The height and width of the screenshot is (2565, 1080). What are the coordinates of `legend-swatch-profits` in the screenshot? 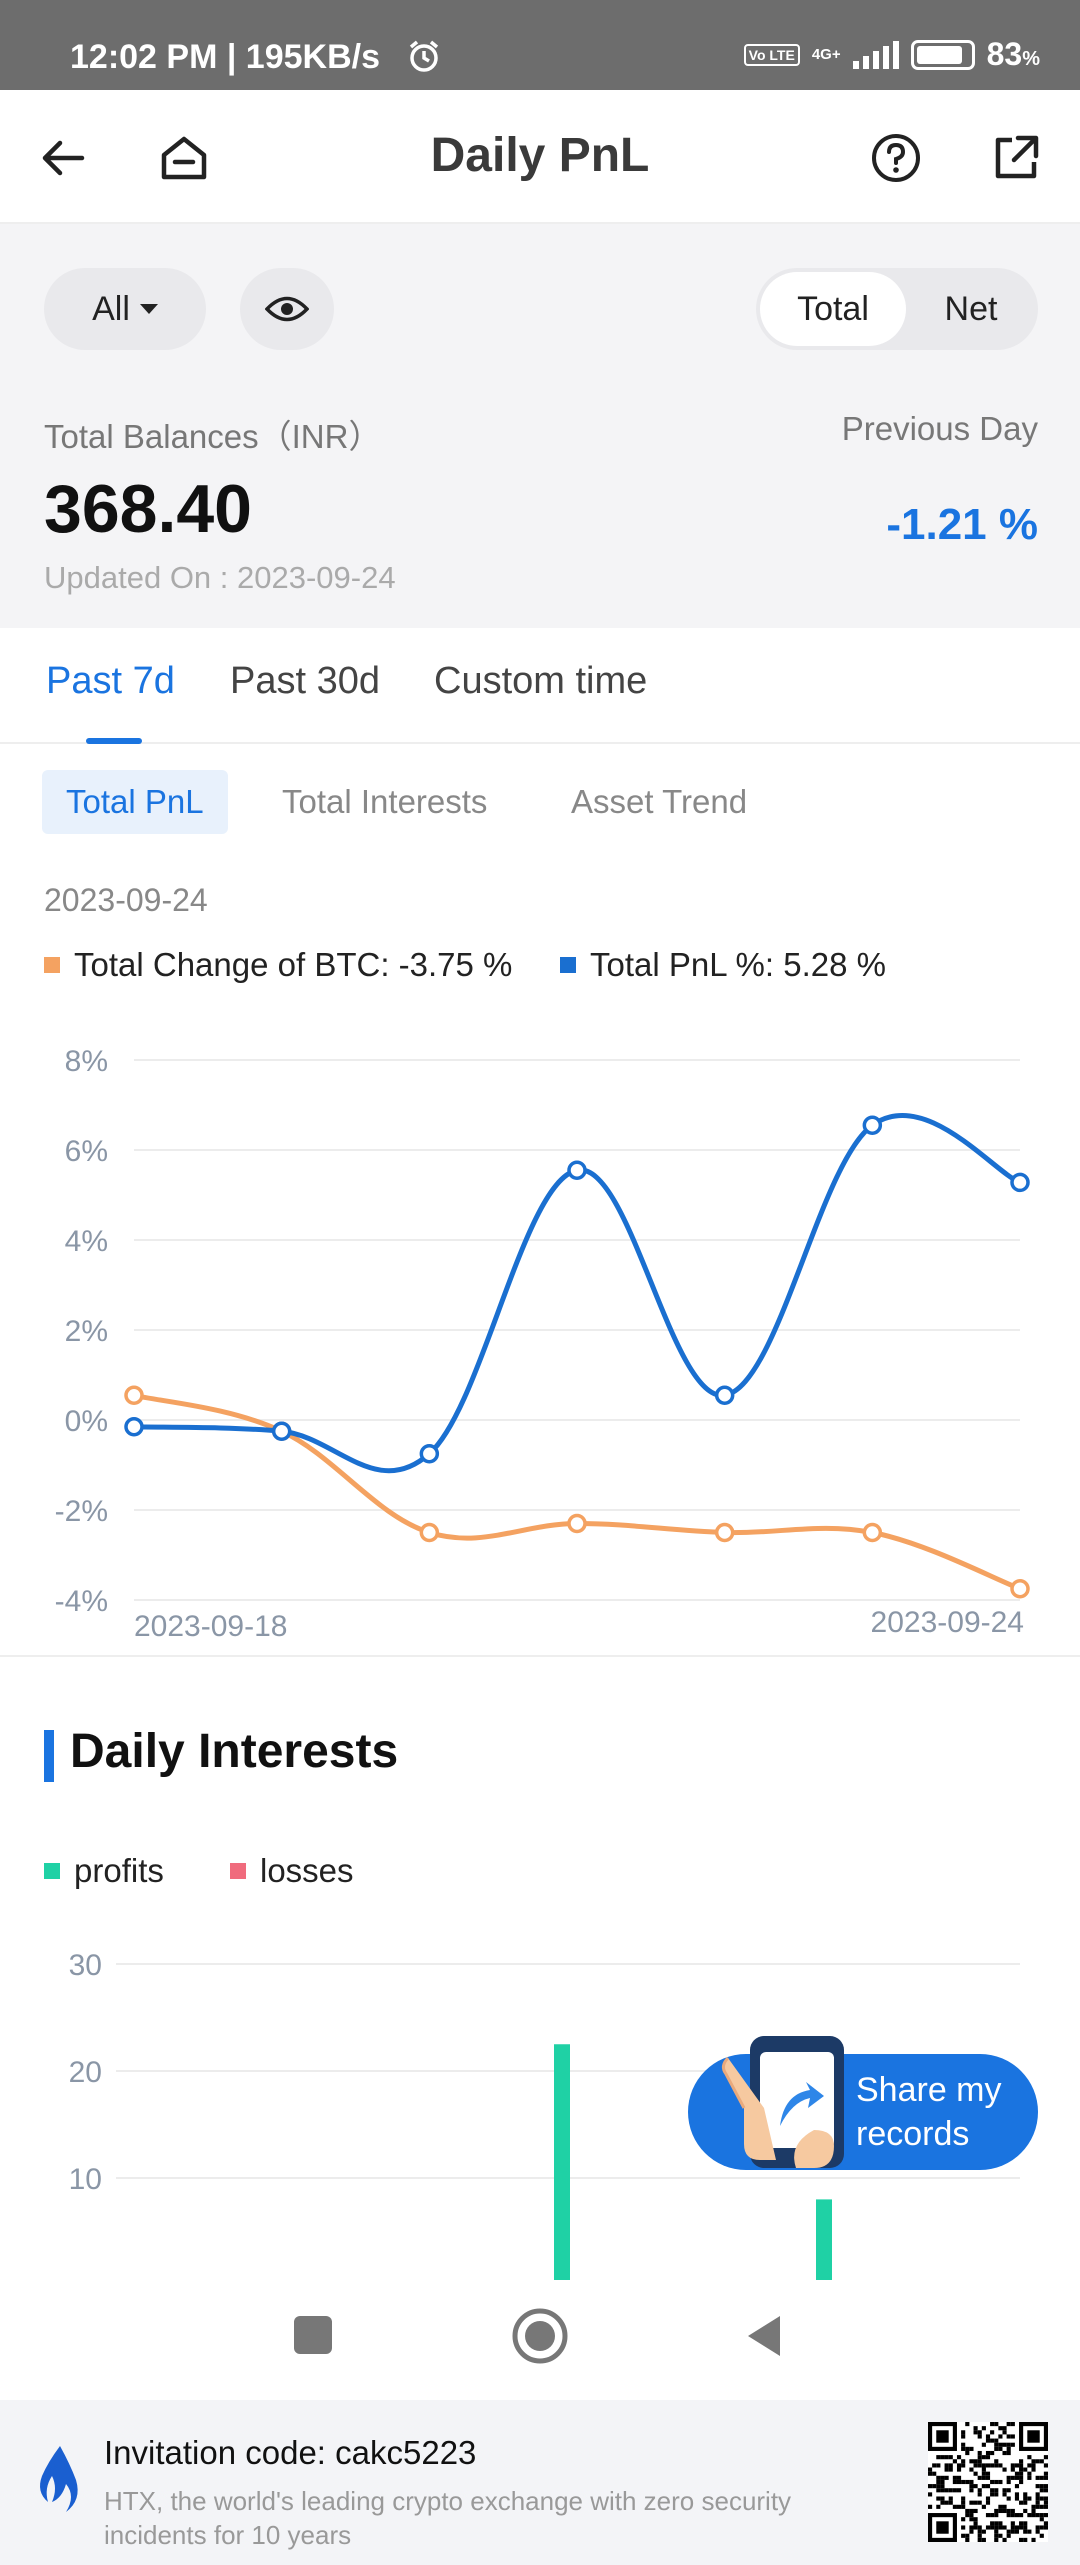 It's located at (52, 1871).